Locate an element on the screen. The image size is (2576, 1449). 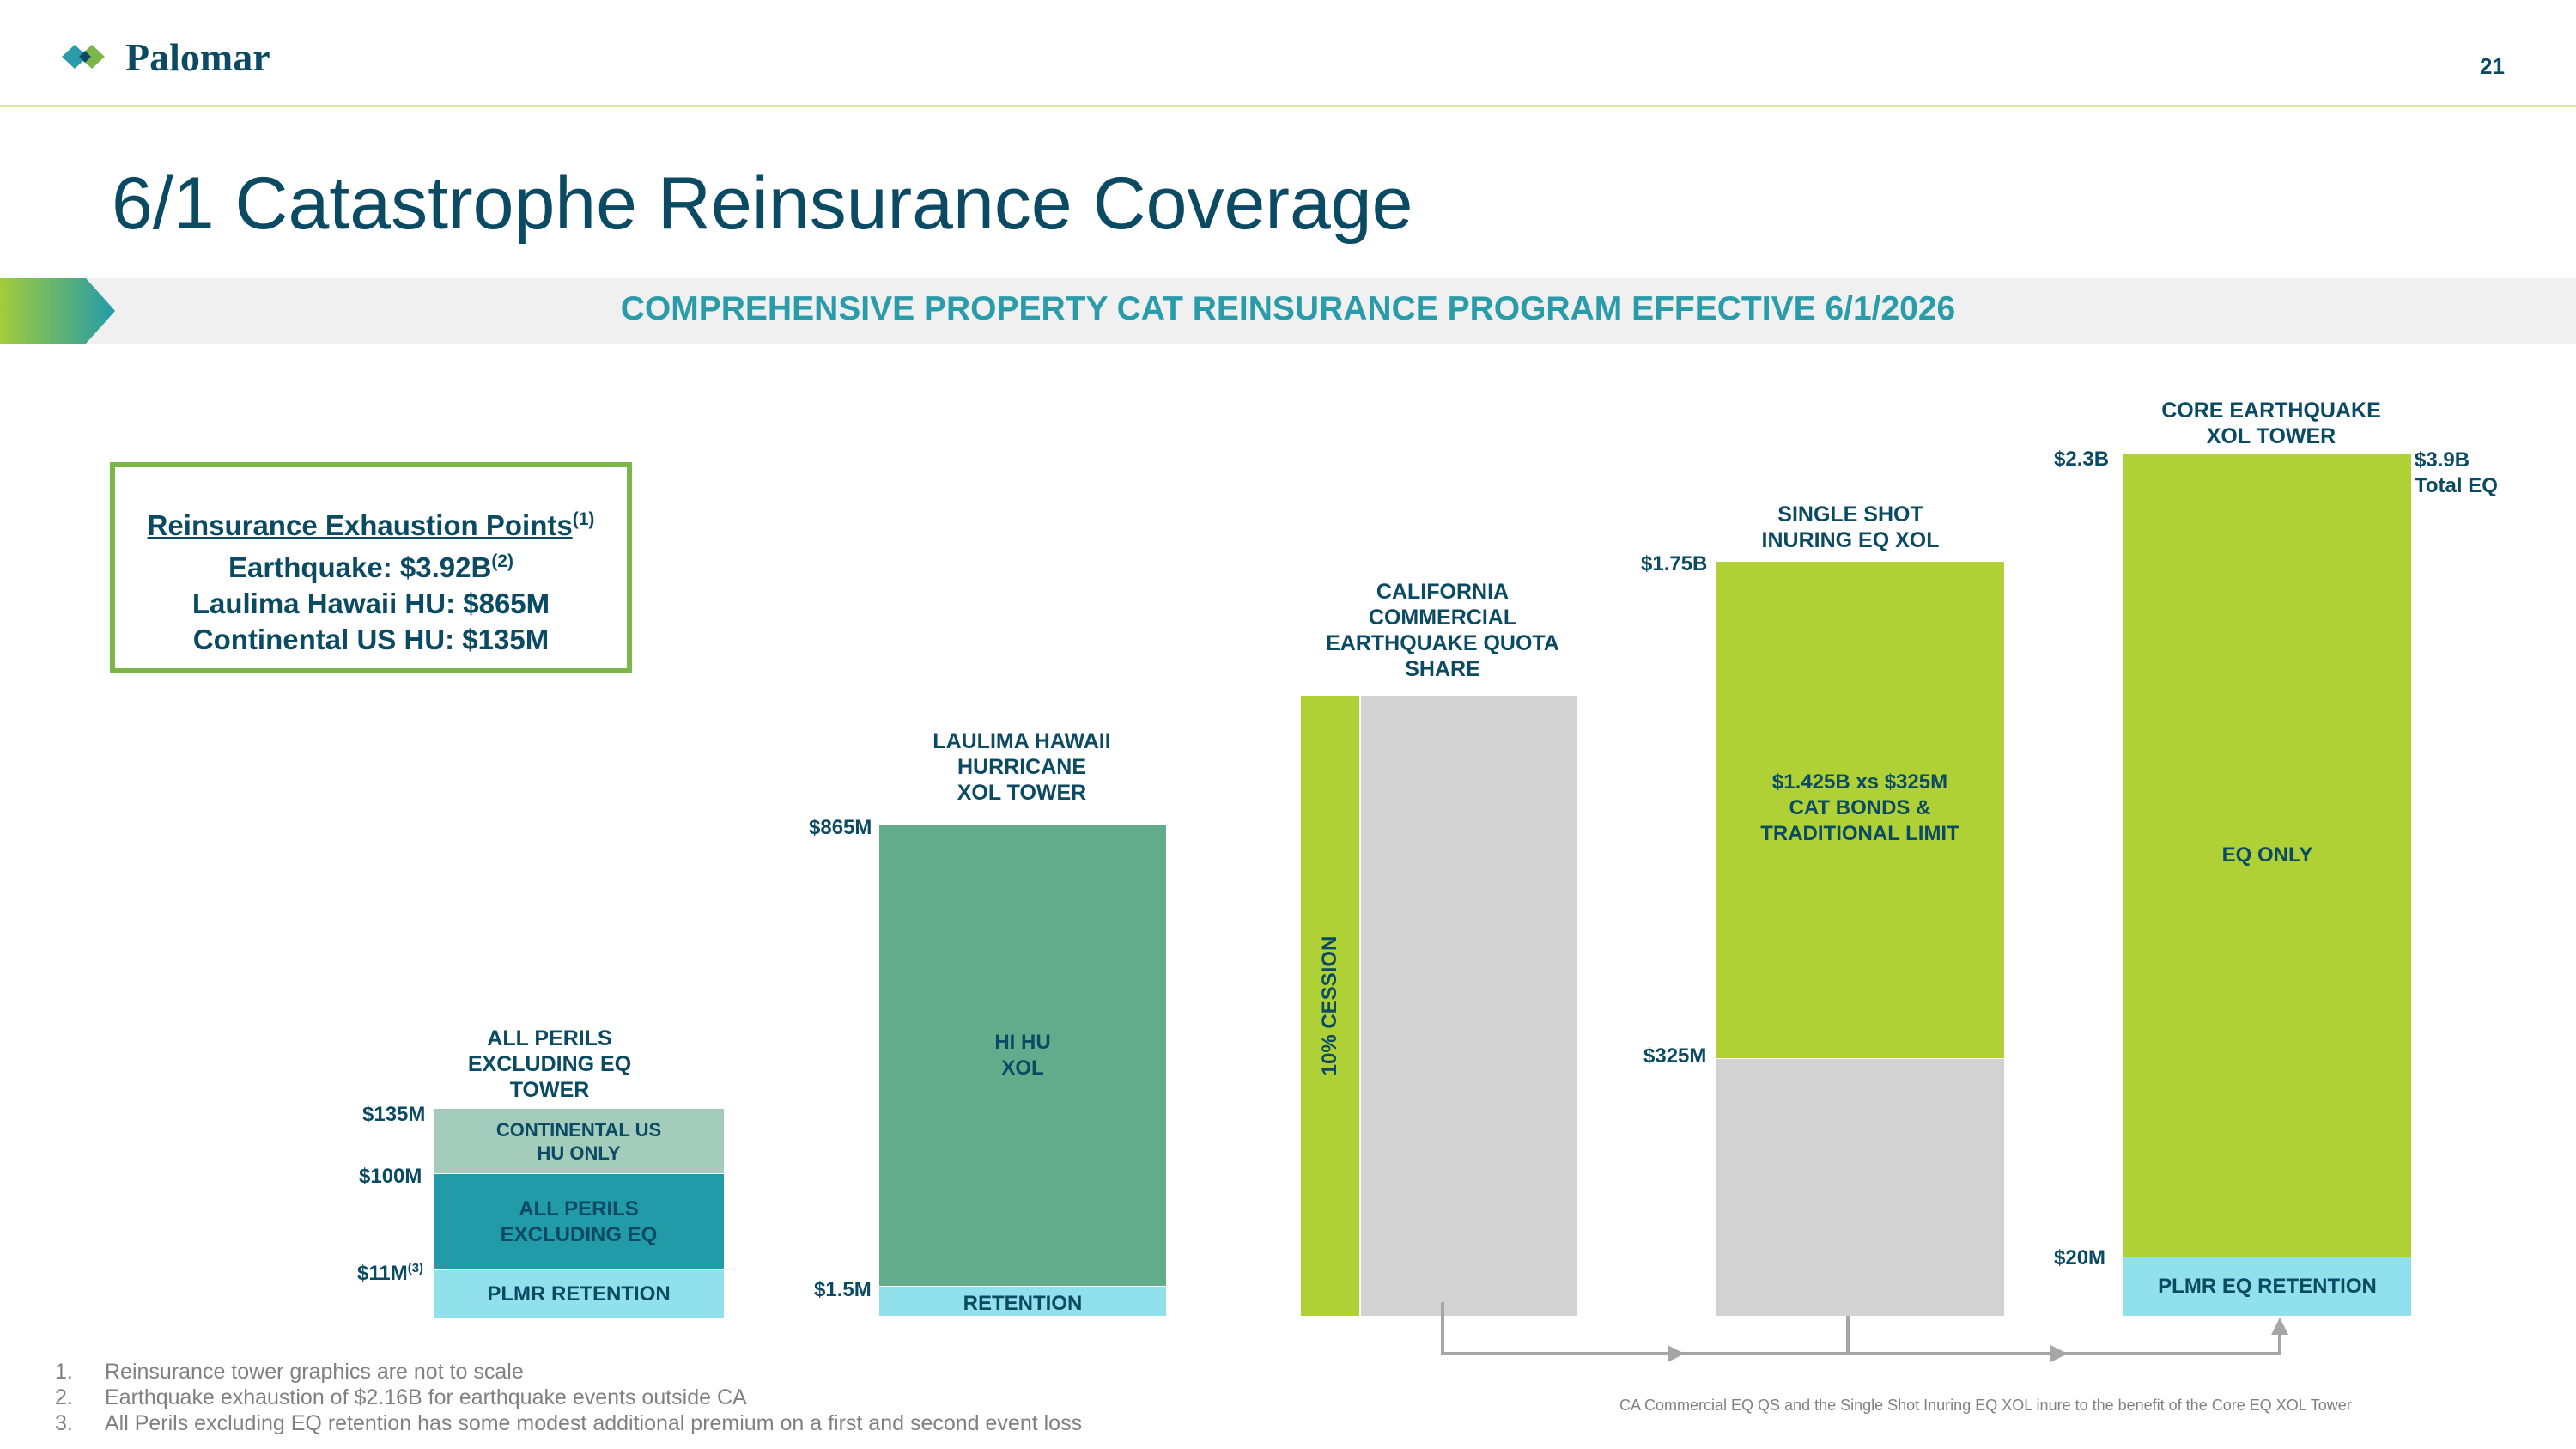
page-title: 6/1 Catastrophe Reinsurance Coverage is located at coordinates (762, 203).